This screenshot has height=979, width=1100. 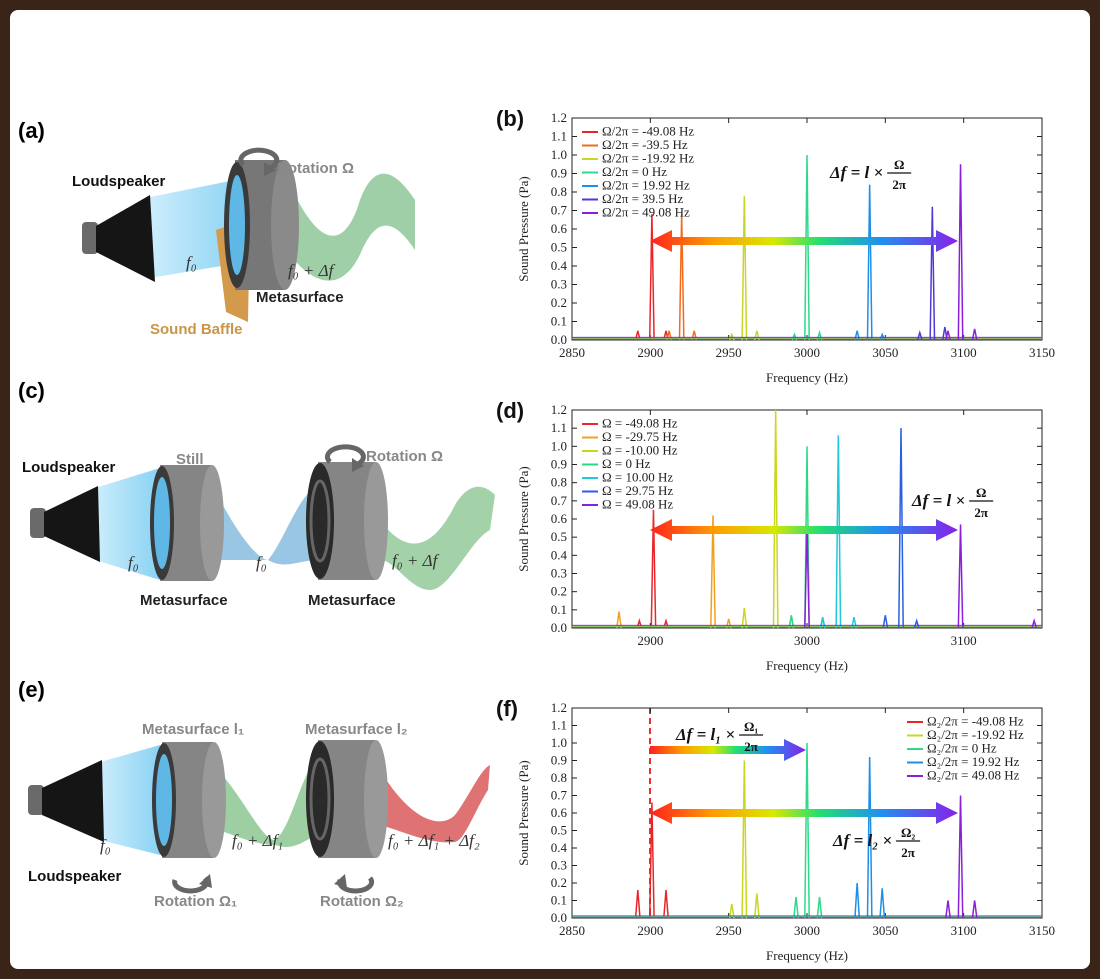 I want to click on legend-label: Ω₂/2π = 19.92 Hz, so click(x=973, y=761).